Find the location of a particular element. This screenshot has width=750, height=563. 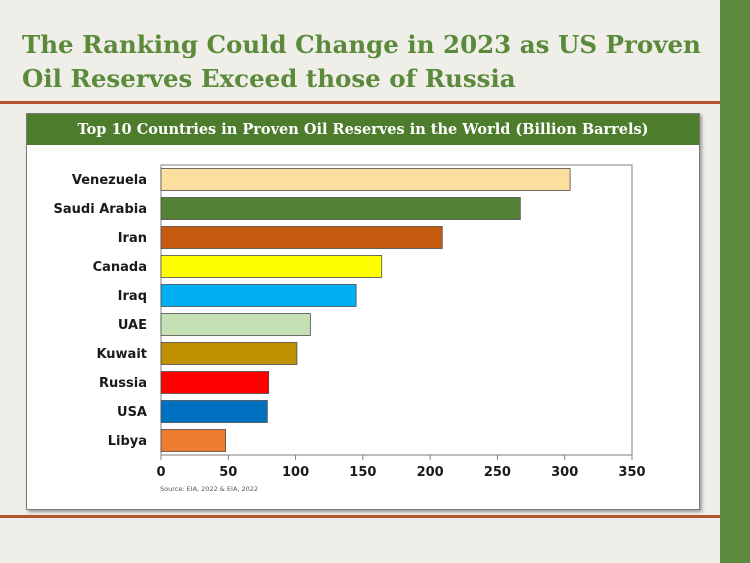

x-tick-label: 300 is located at coordinates (564, 472).